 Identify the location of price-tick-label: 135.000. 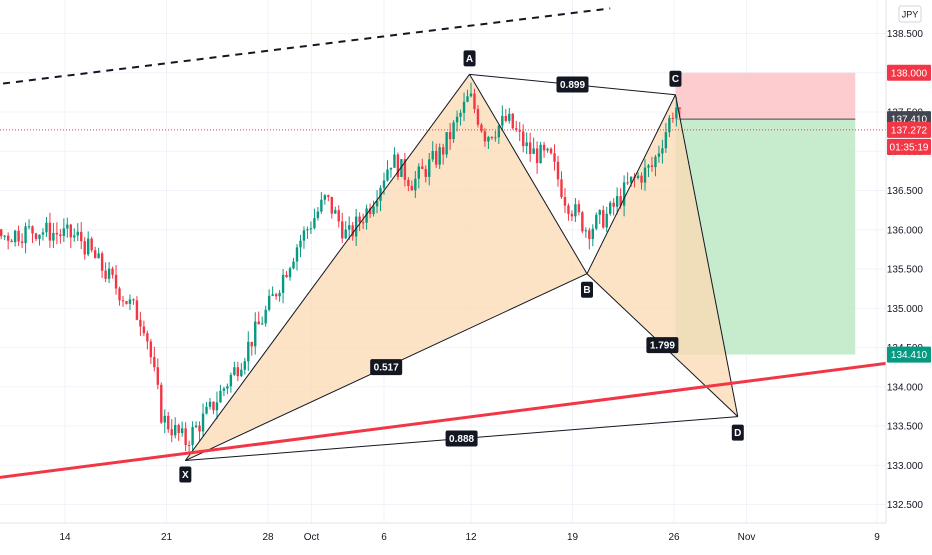
(905, 309).